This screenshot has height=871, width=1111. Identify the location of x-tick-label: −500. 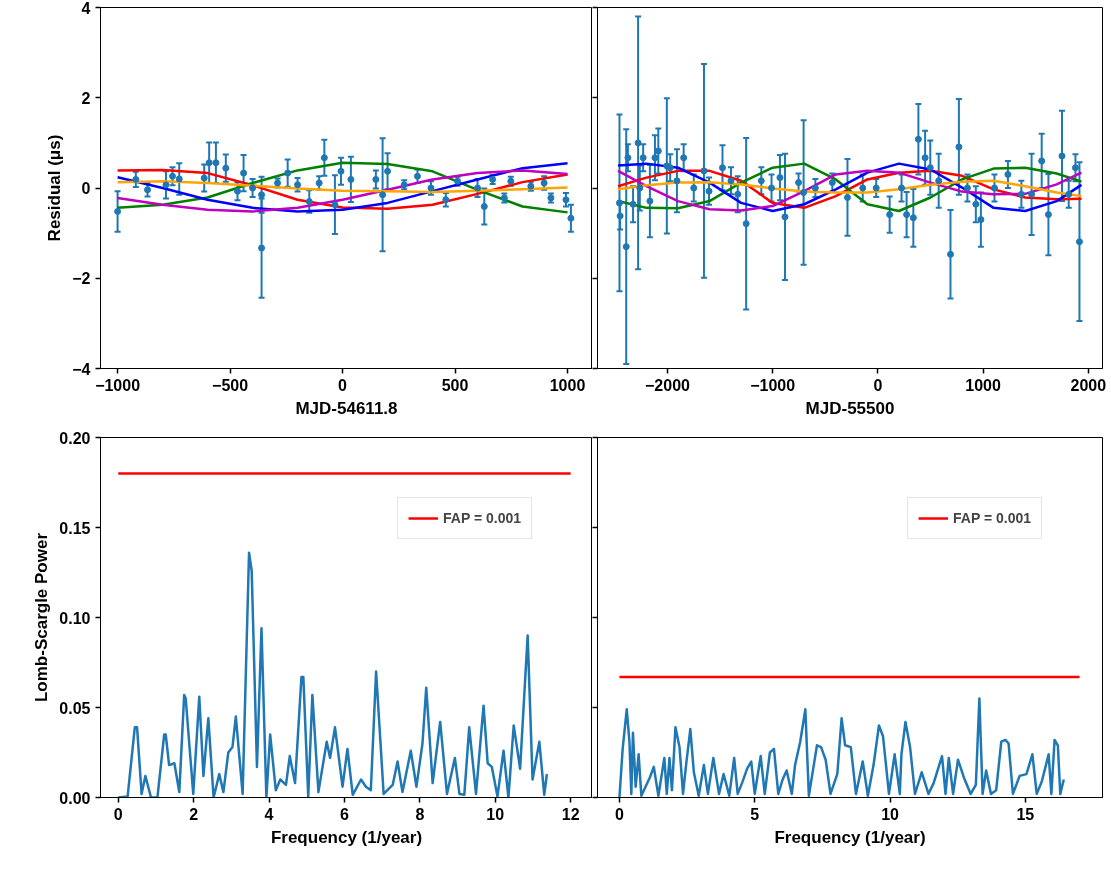
(230, 385).